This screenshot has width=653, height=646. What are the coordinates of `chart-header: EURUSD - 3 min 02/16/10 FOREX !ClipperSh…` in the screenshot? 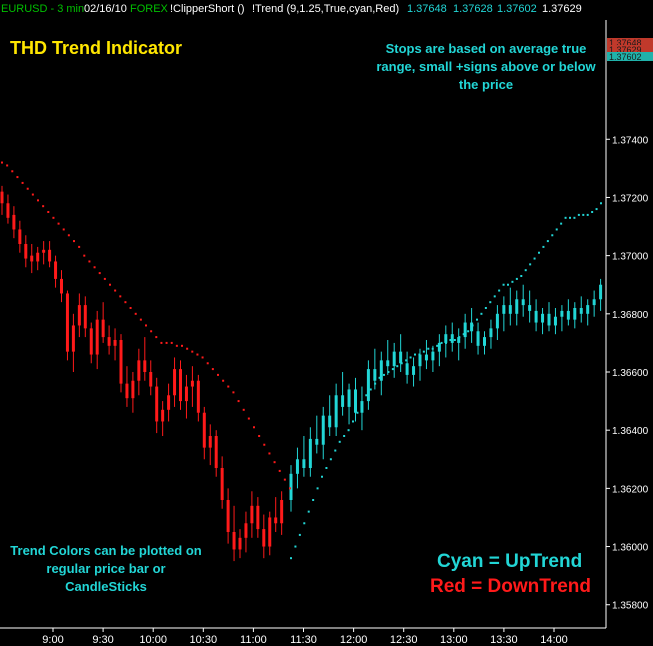 It's located at (326, 9).